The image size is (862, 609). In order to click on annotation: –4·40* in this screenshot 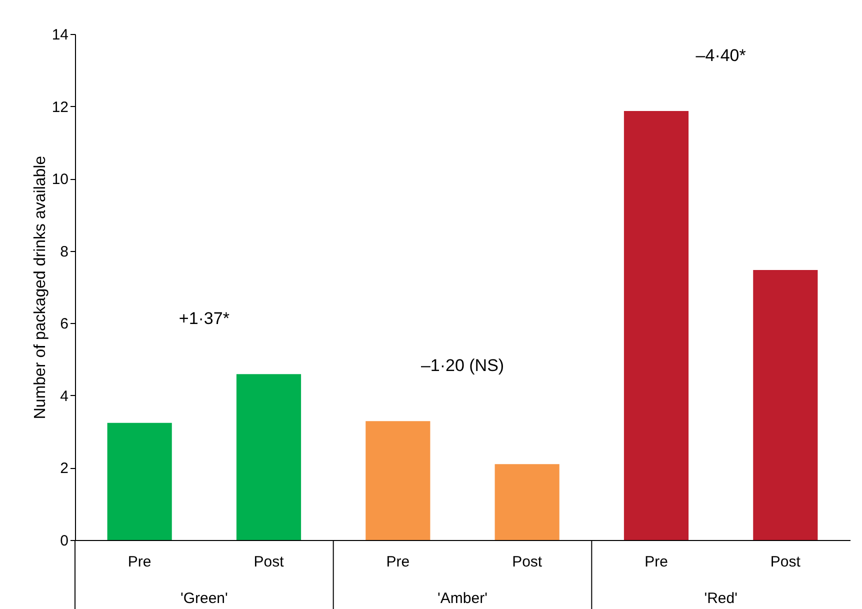, I will do `click(721, 55)`.